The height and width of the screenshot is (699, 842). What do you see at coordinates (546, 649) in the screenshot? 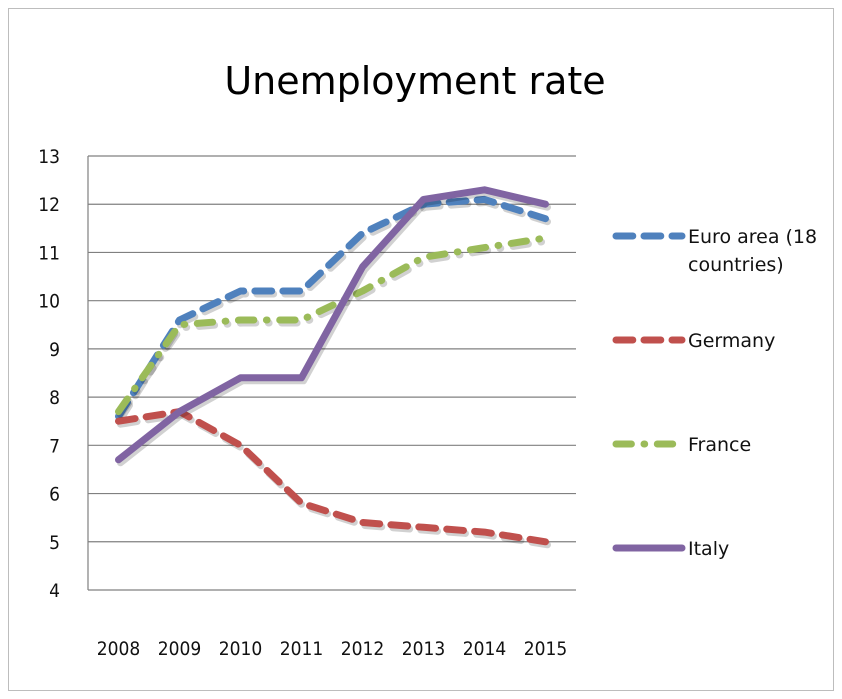
I see `x-tick-label: 2015` at bounding box center [546, 649].